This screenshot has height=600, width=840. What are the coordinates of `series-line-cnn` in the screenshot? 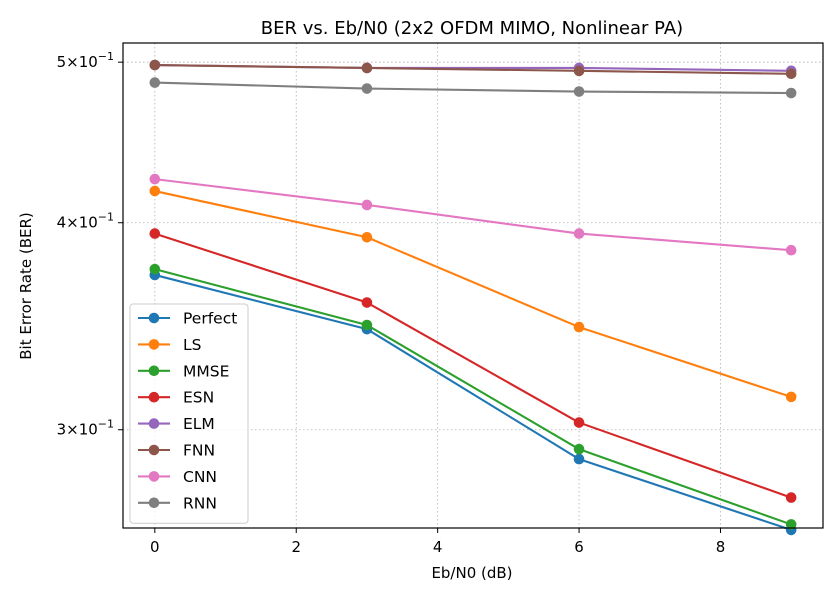 It's located at (473, 215).